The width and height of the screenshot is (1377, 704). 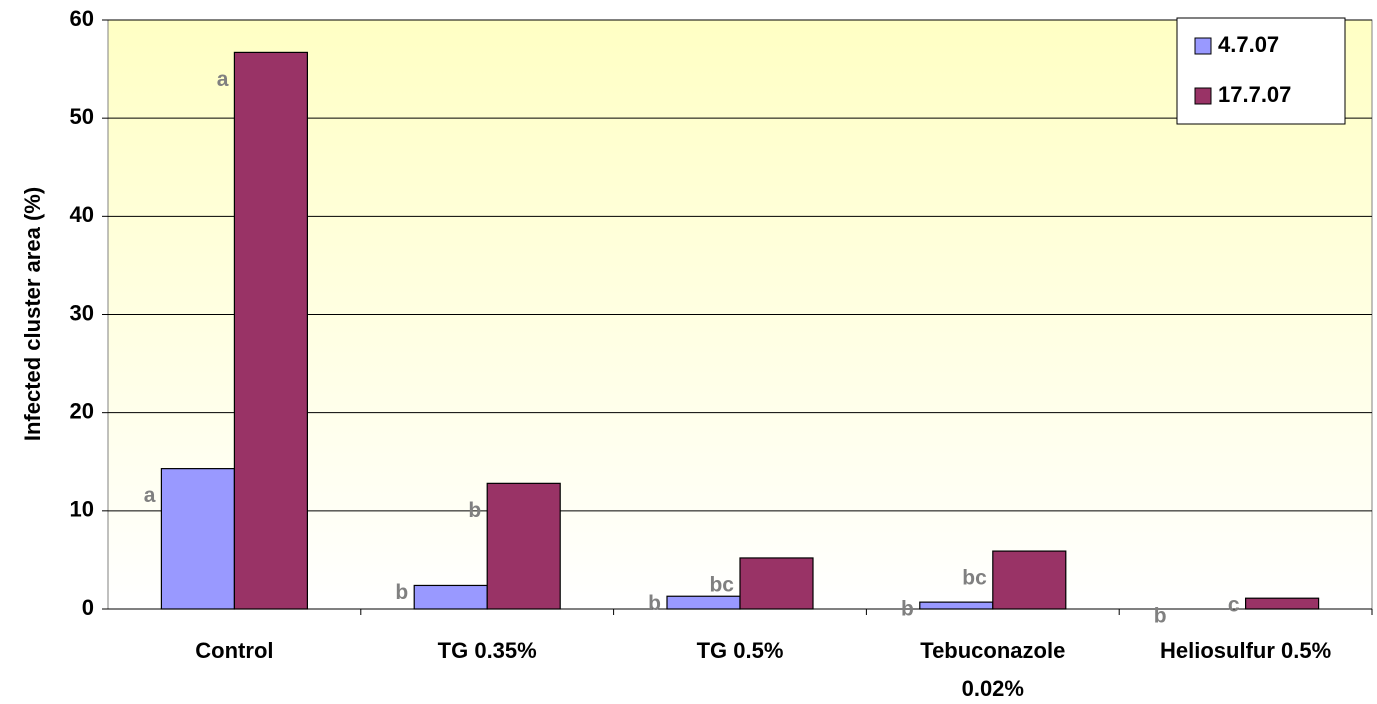 I want to click on y-tick-label: 0, so click(x=88, y=607).